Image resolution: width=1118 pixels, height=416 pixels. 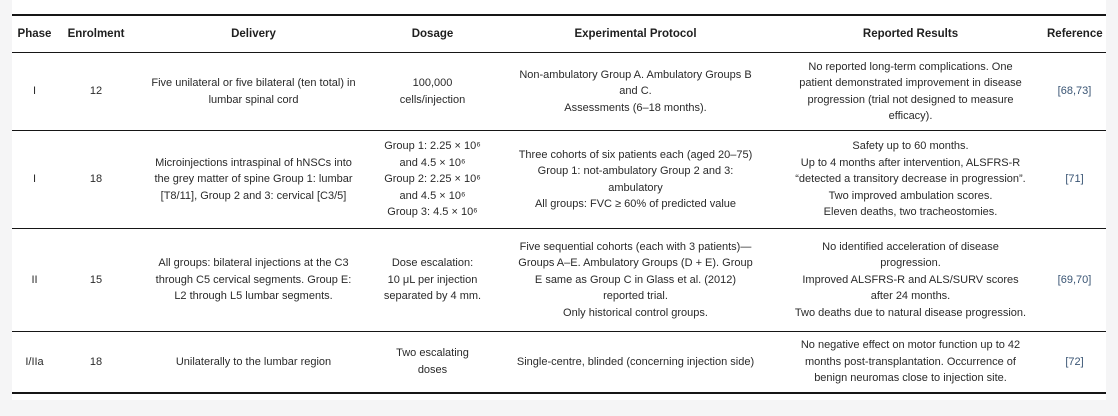 What do you see at coordinates (432, 91) in the screenshot?
I see `cell-dosage: 100,000 cells/injection` at bounding box center [432, 91].